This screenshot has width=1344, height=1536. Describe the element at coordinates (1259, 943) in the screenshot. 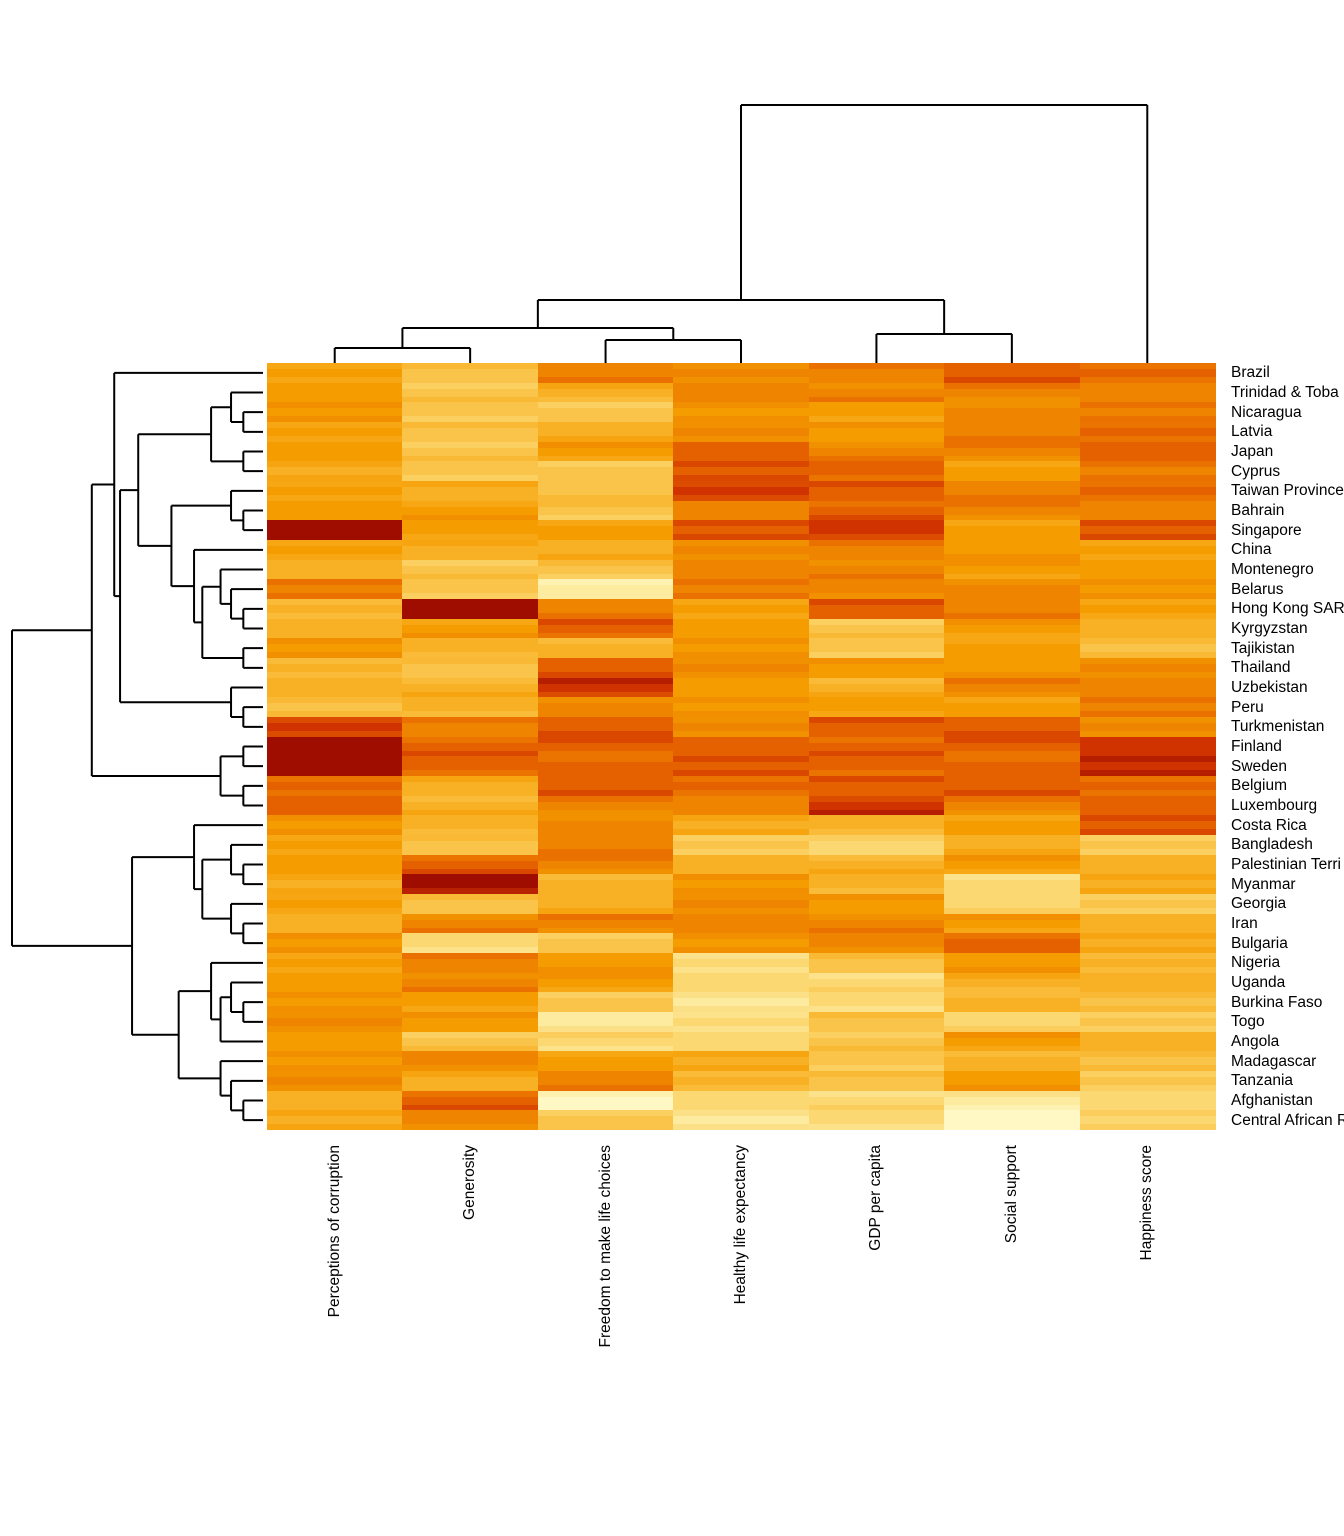

I see `row-label: Bulgaria` at that location.